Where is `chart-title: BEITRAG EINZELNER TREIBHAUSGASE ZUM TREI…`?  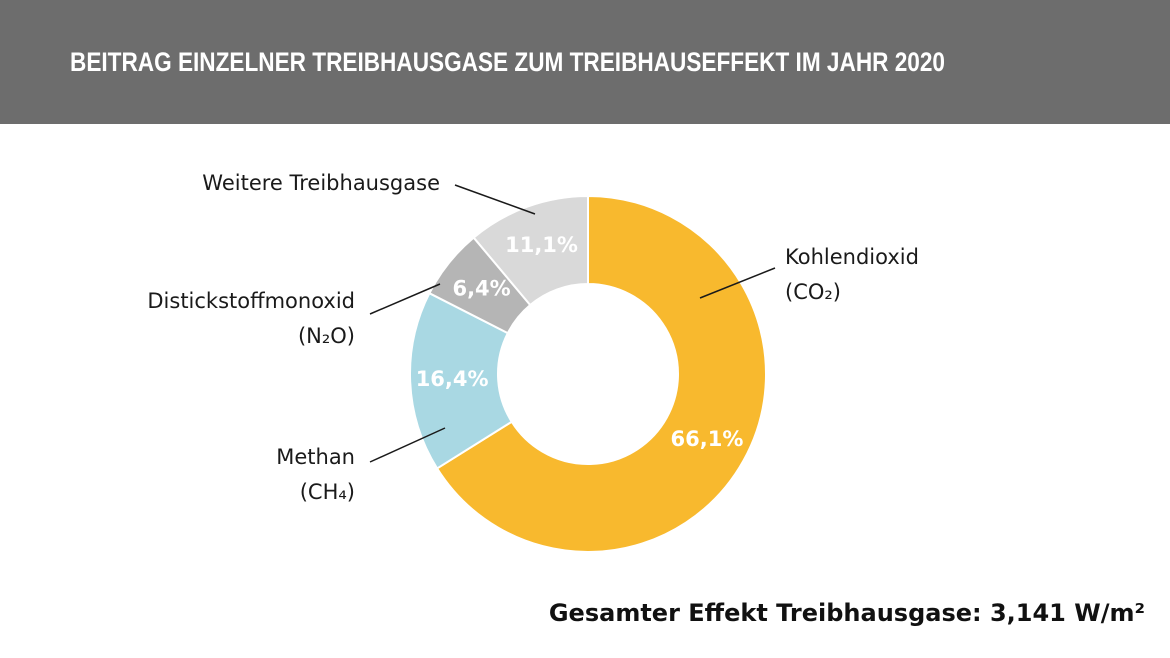
chart-title: BEITRAG EINZELNER TREIBHAUSGASE ZUM TREI… is located at coordinates (507, 62).